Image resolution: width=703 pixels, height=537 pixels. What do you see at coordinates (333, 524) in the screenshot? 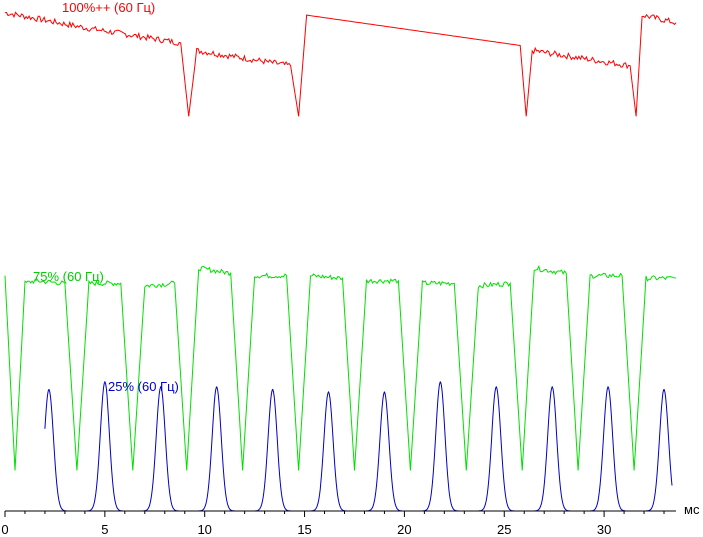
I see `x-axis-ticks: 0 5 10 15 20 25 30` at bounding box center [333, 524].